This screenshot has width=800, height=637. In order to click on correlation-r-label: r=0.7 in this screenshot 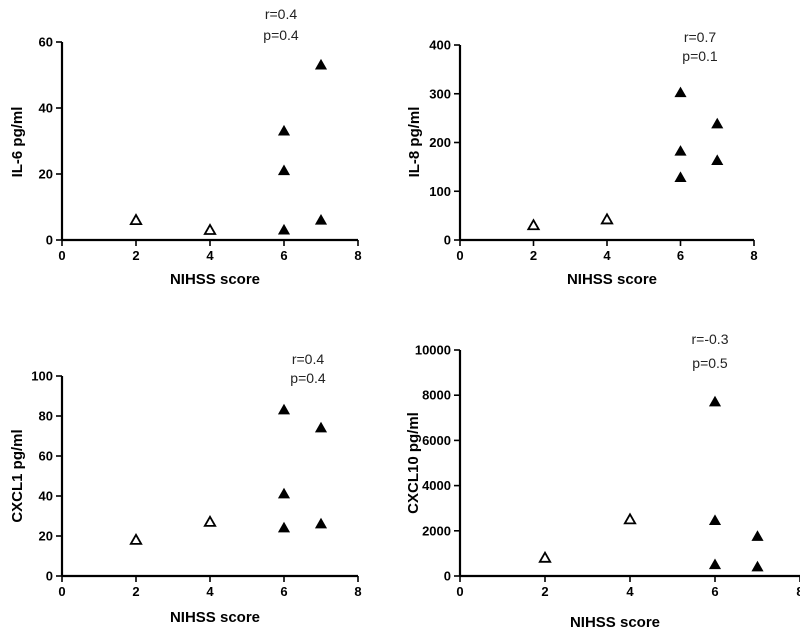, I will do `click(700, 37)`.